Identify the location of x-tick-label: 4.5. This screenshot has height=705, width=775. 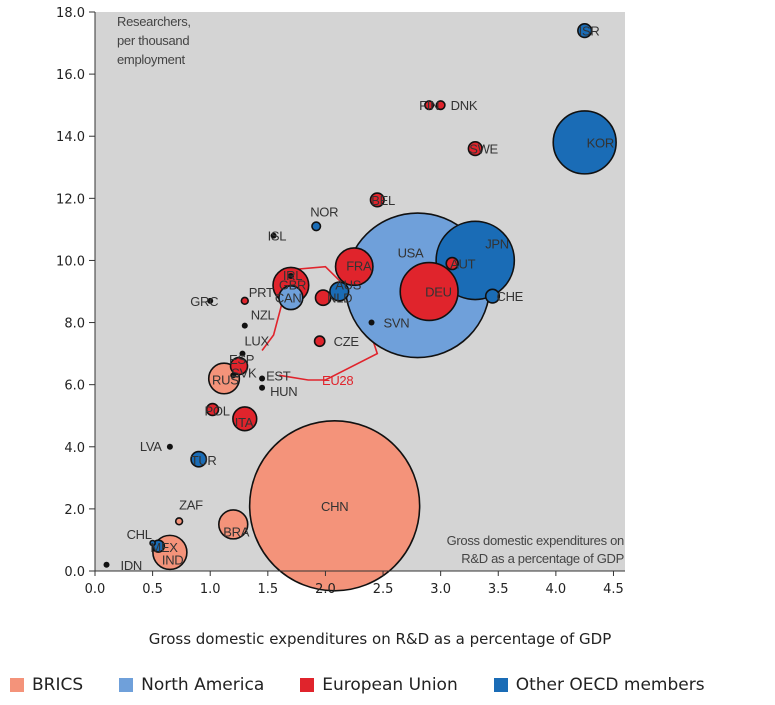
(613, 589).